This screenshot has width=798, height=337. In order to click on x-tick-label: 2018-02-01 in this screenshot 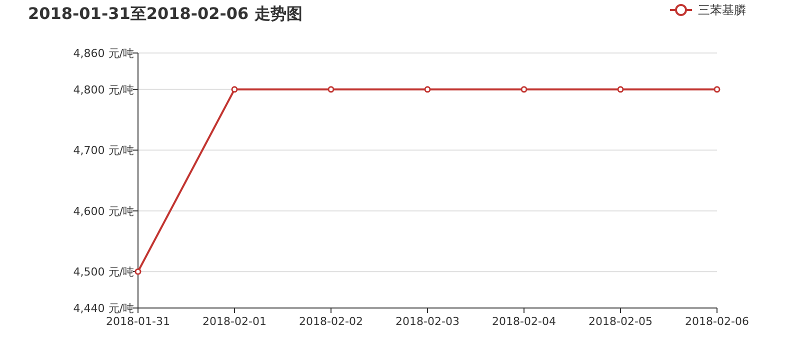, I will do `click(234, 321)`.